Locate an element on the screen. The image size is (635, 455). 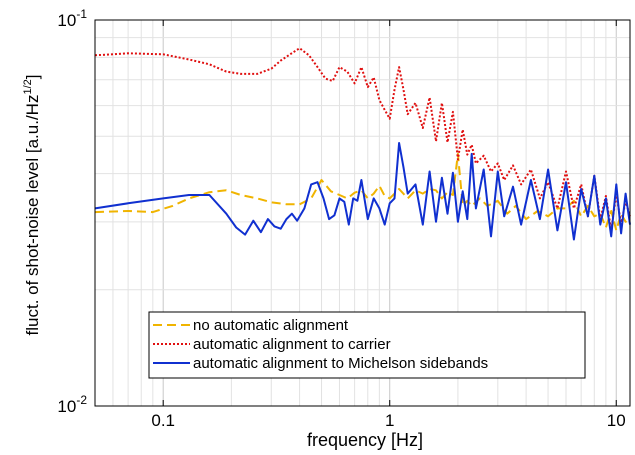
legend-label: no automatic alignment is located at coordinates (271, 325).